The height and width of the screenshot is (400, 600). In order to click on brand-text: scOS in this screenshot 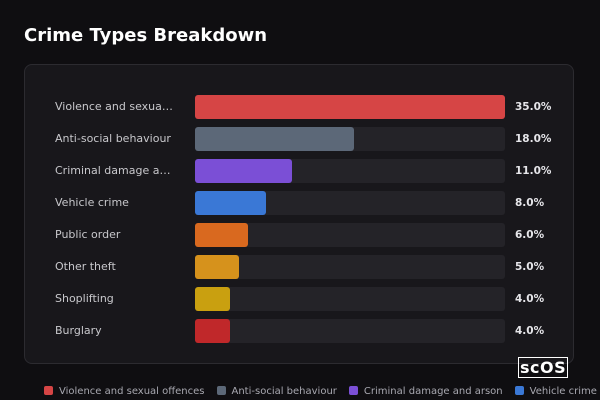, I will do `click(543, 367)`.